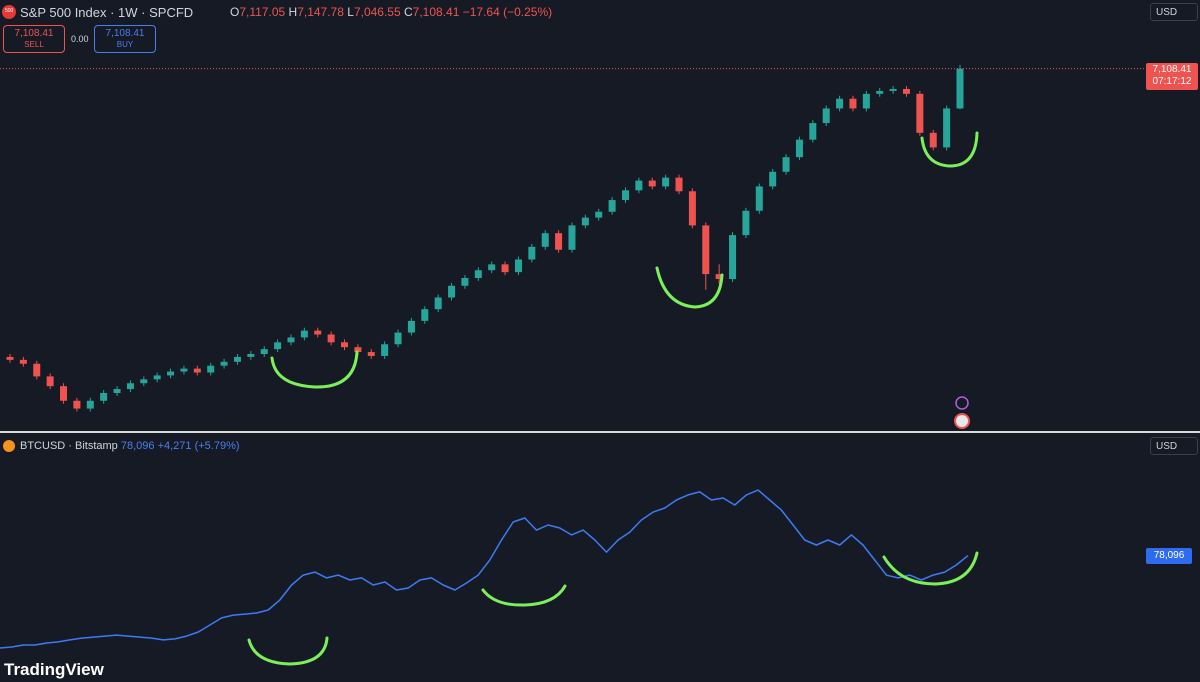  I want to click on last-price-tag: 7,108.41 07:17:12, so click(1172, 76).